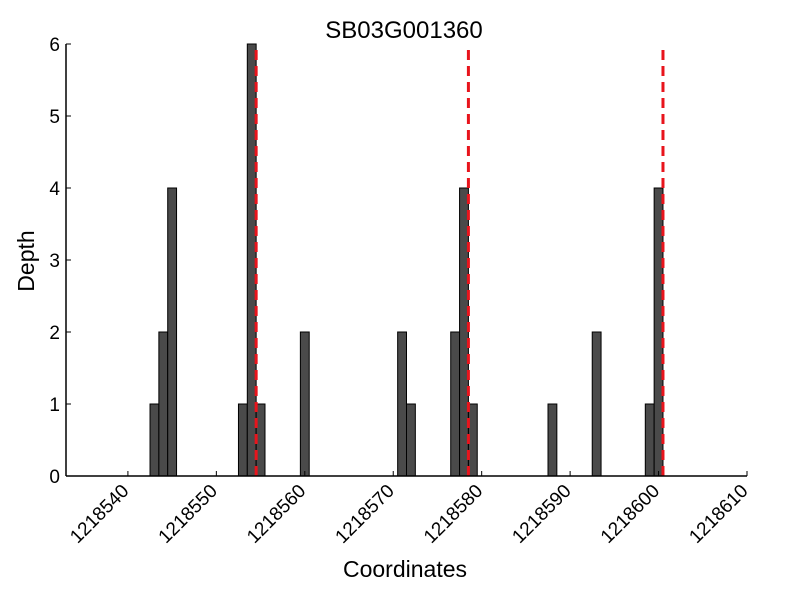 This screenshot has height=600, width=800. I want to click on x-tick-label: 1218600, so click(630, 514).